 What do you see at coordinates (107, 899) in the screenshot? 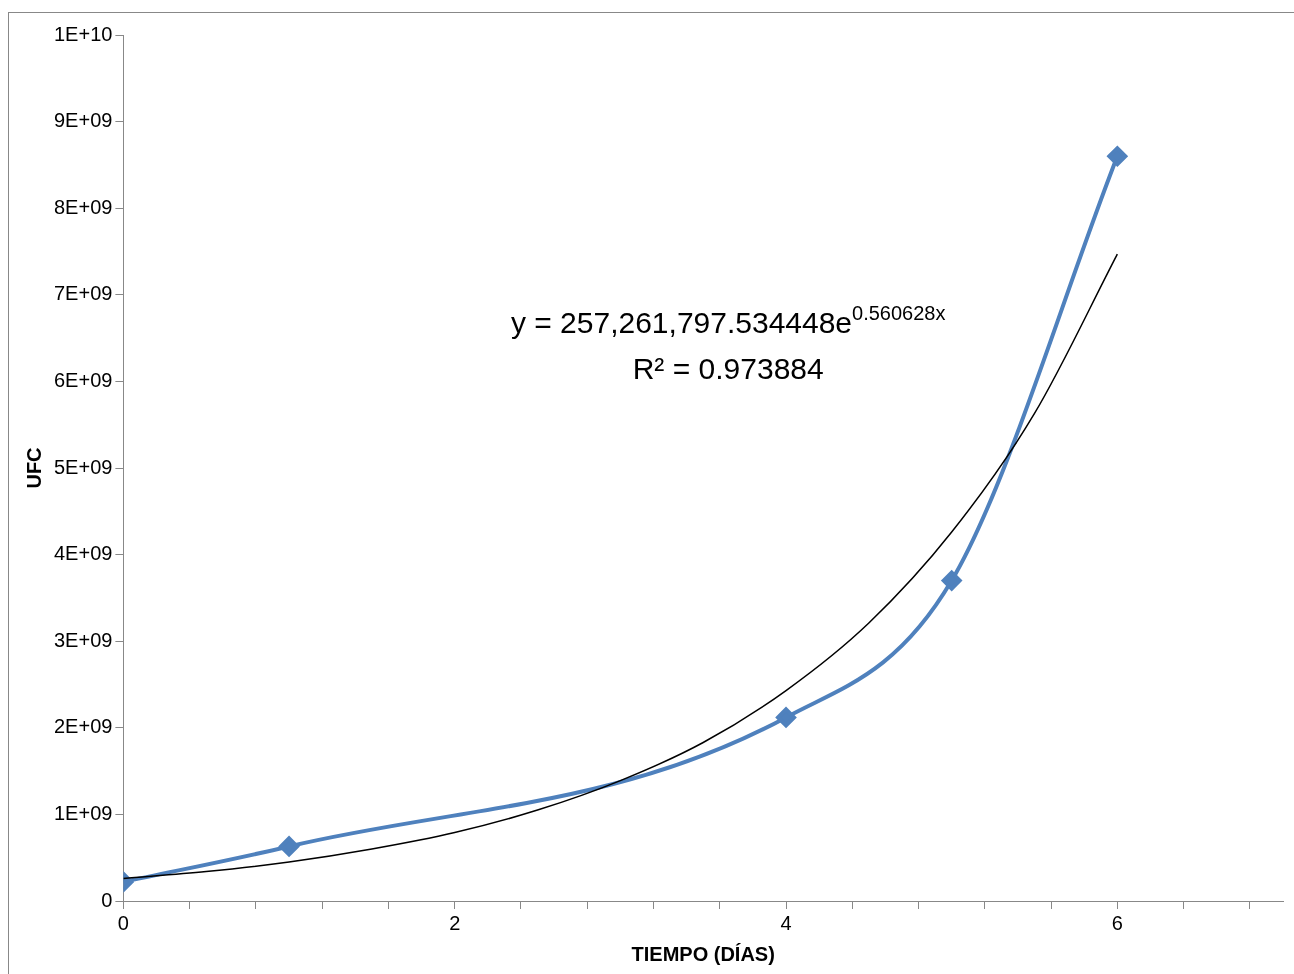
I see `y-tick-label: 0` at bounding box center [107, 899].